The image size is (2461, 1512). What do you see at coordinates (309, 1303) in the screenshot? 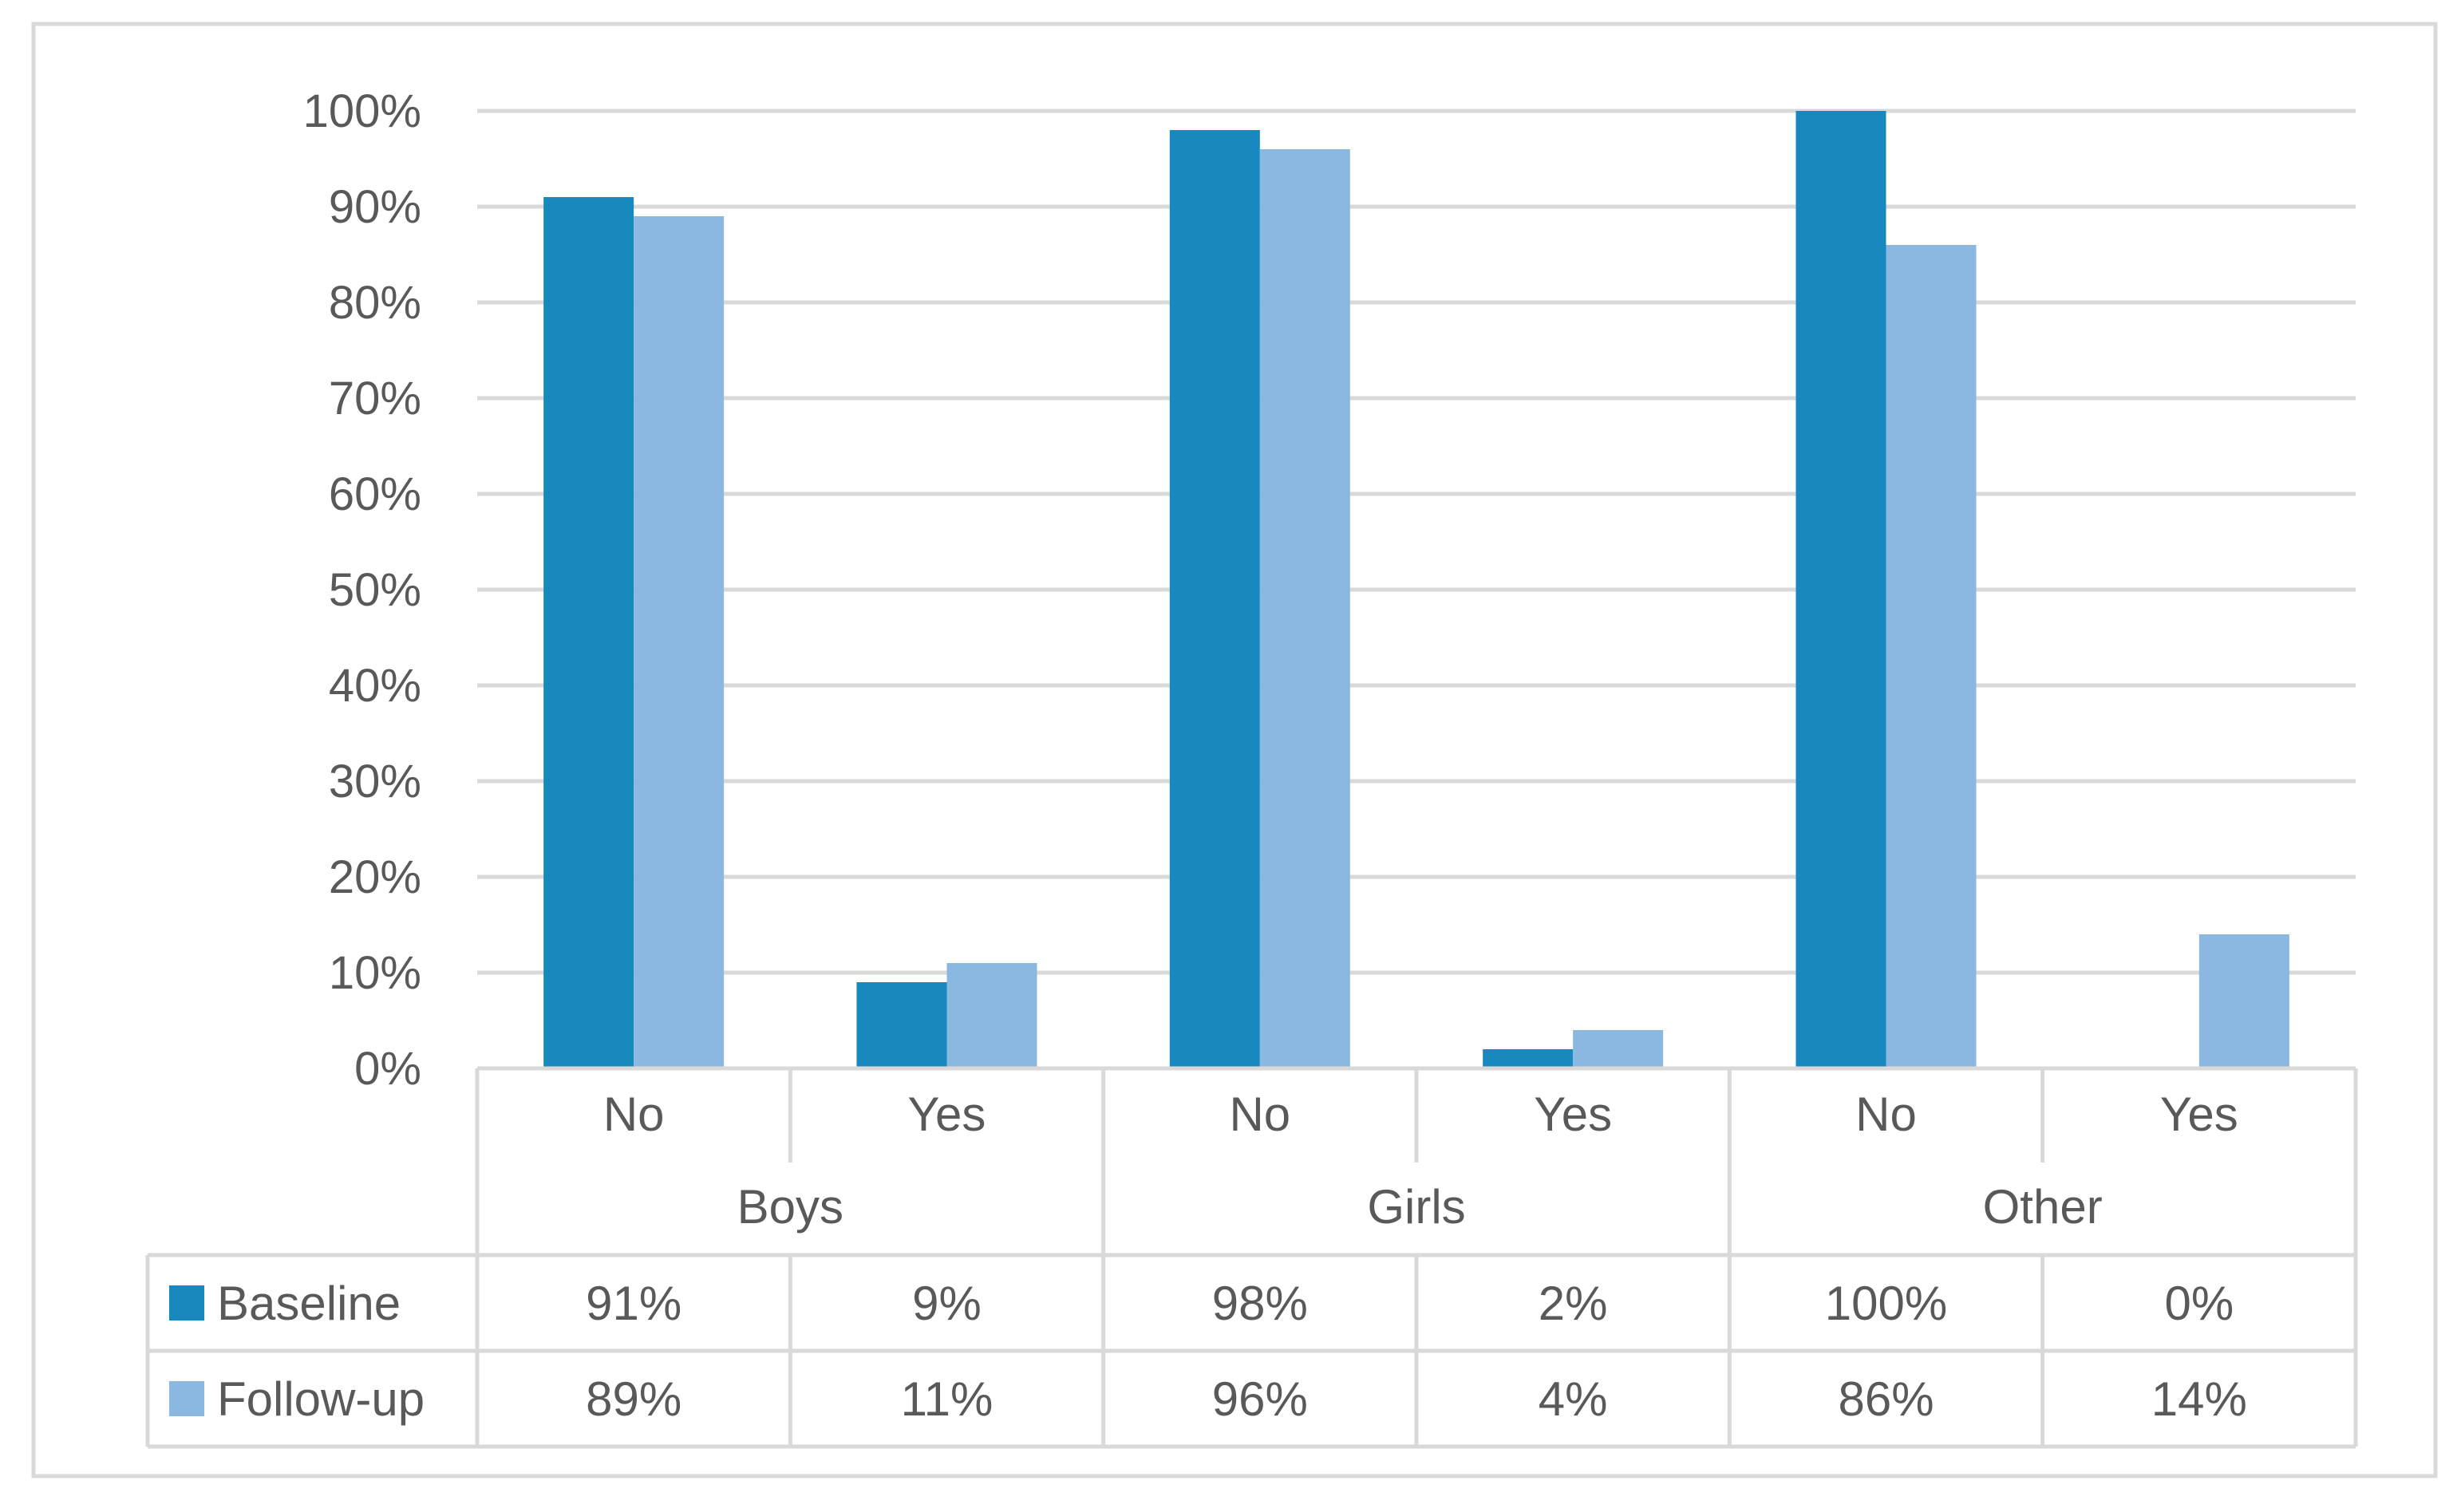
I see `legend-label: Baseline` at bounding box center [309, 1303].